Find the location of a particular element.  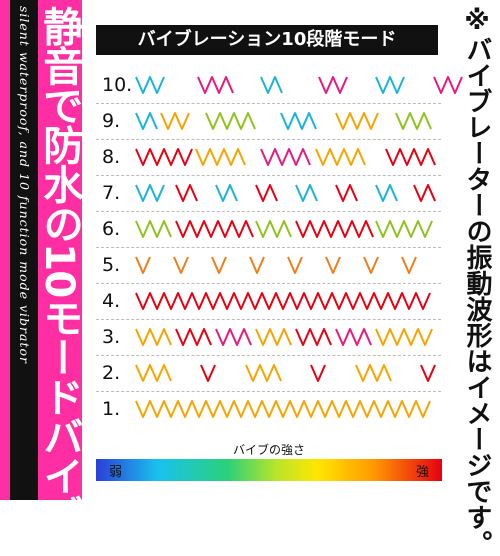

mode-label: 7. is located at coordinates (111, 193).